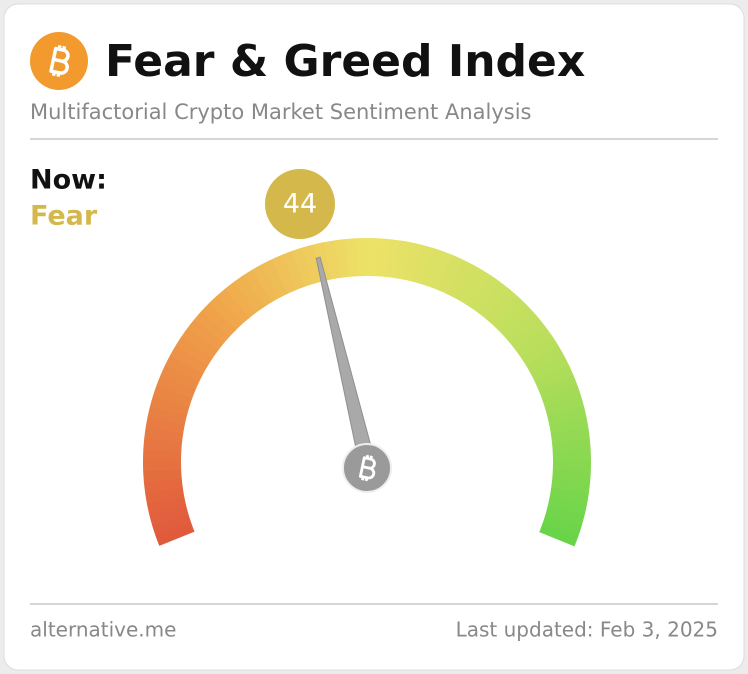 The image size is (748, 674). I want to click on bitcoin-logo, so click(59, 61).